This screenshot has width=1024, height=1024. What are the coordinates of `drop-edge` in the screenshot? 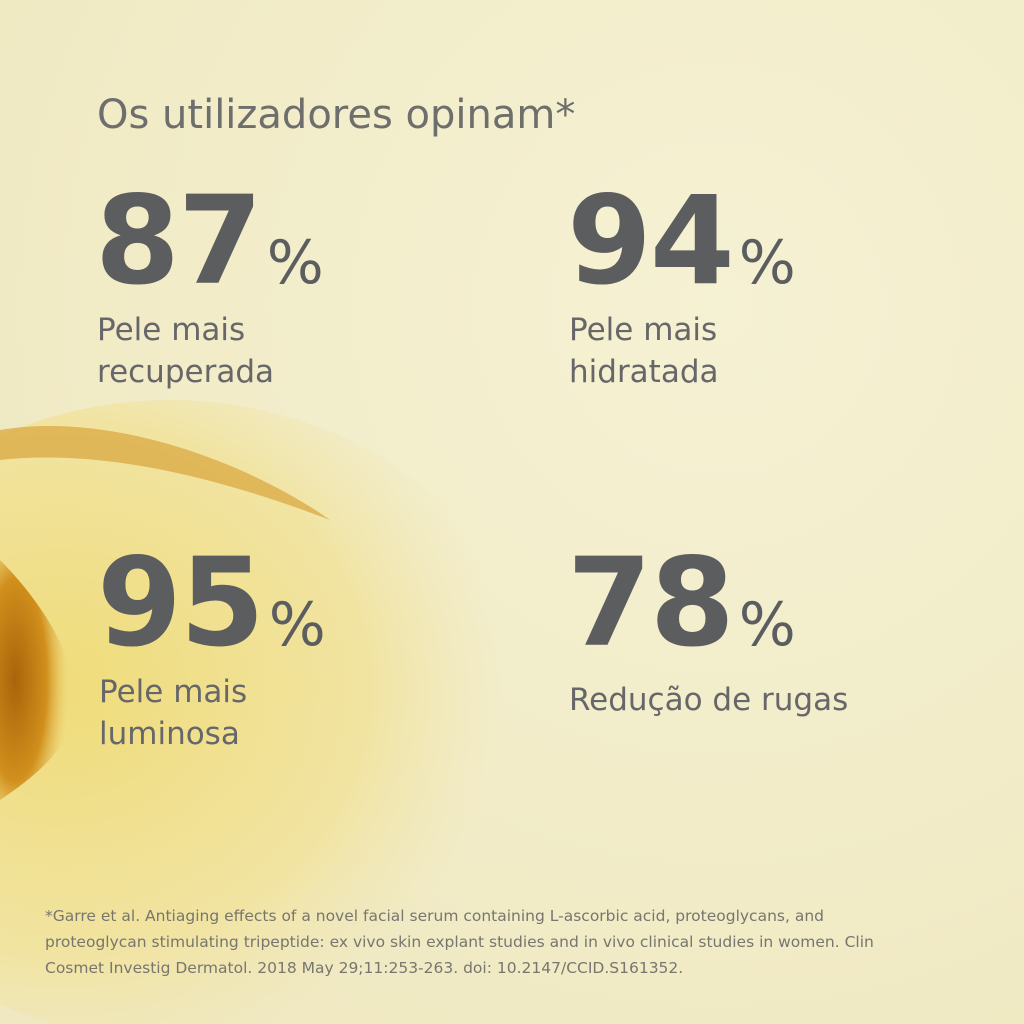 It's located at (165, 473).